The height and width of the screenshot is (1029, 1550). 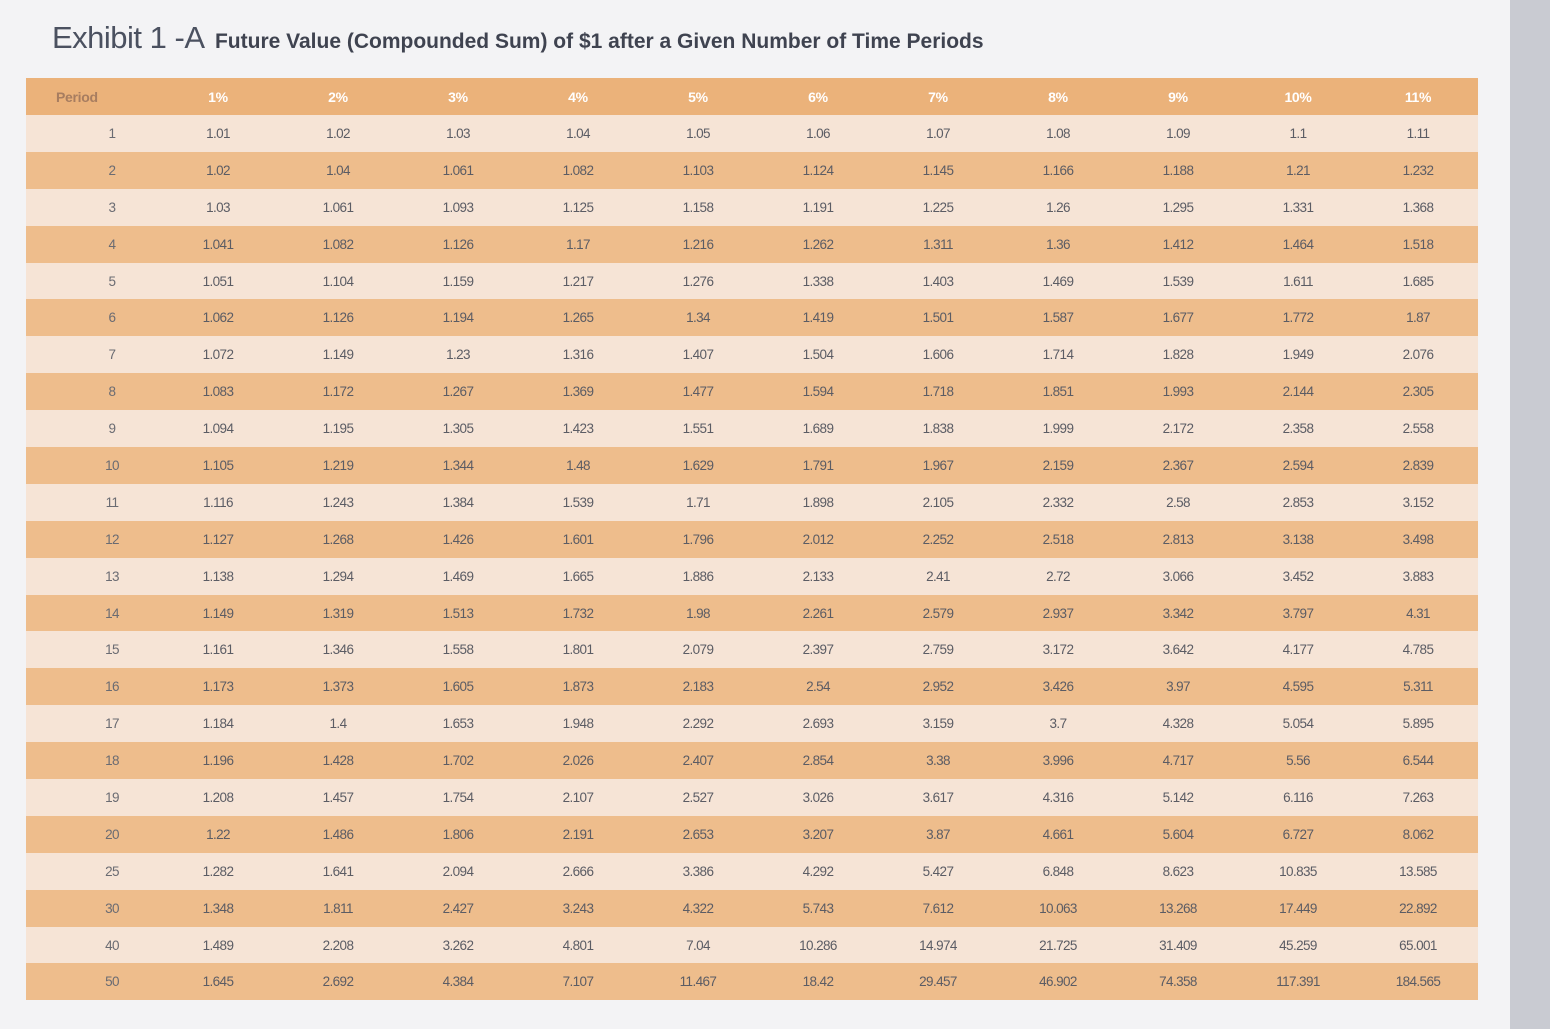 What do you see at coordinates (338, 945) in the screenshot?
I see `value-cell: 2.208` at bounding box center [338, 945].